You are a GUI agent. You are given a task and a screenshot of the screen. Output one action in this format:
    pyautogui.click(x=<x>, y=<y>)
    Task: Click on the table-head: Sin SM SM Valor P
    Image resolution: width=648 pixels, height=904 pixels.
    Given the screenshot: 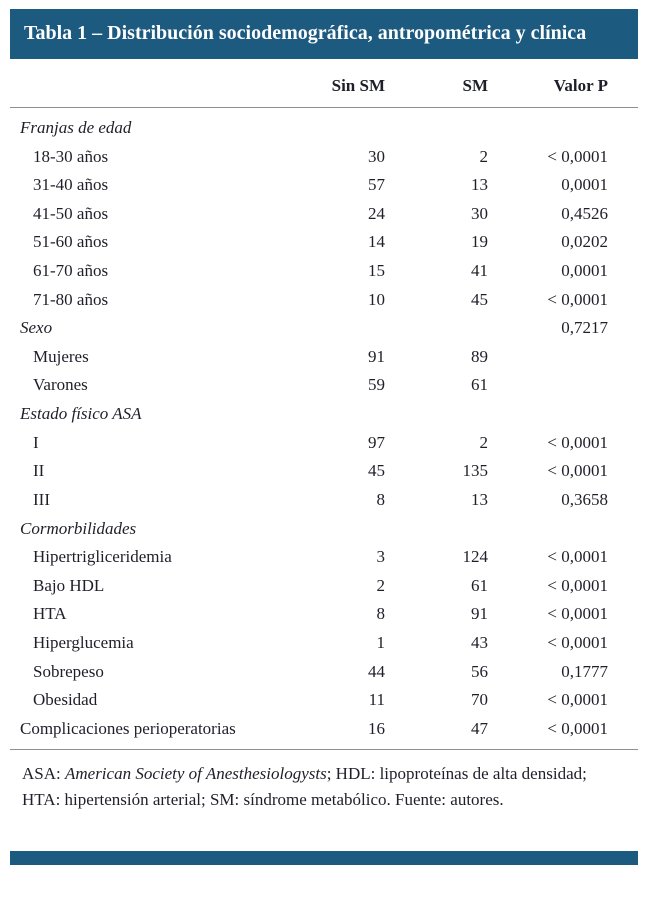 What is the action you would take?
    pyautogui.click(x=324, y=83)
    